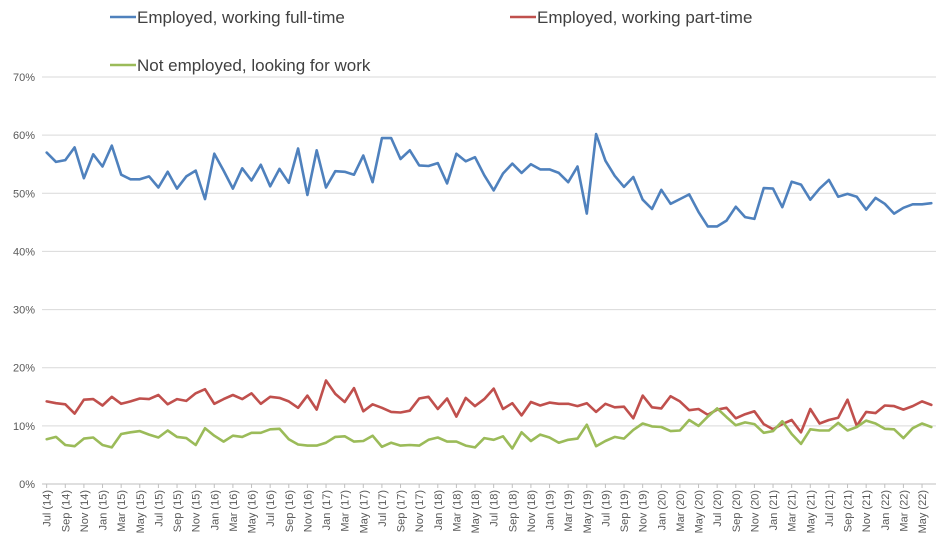 The width and height of the screenshot is (938, 546). What do you see at coordinates (141, 511) in the screenshot?
I see `x-tick-label: May (15)` at bounding box center [141, 511].